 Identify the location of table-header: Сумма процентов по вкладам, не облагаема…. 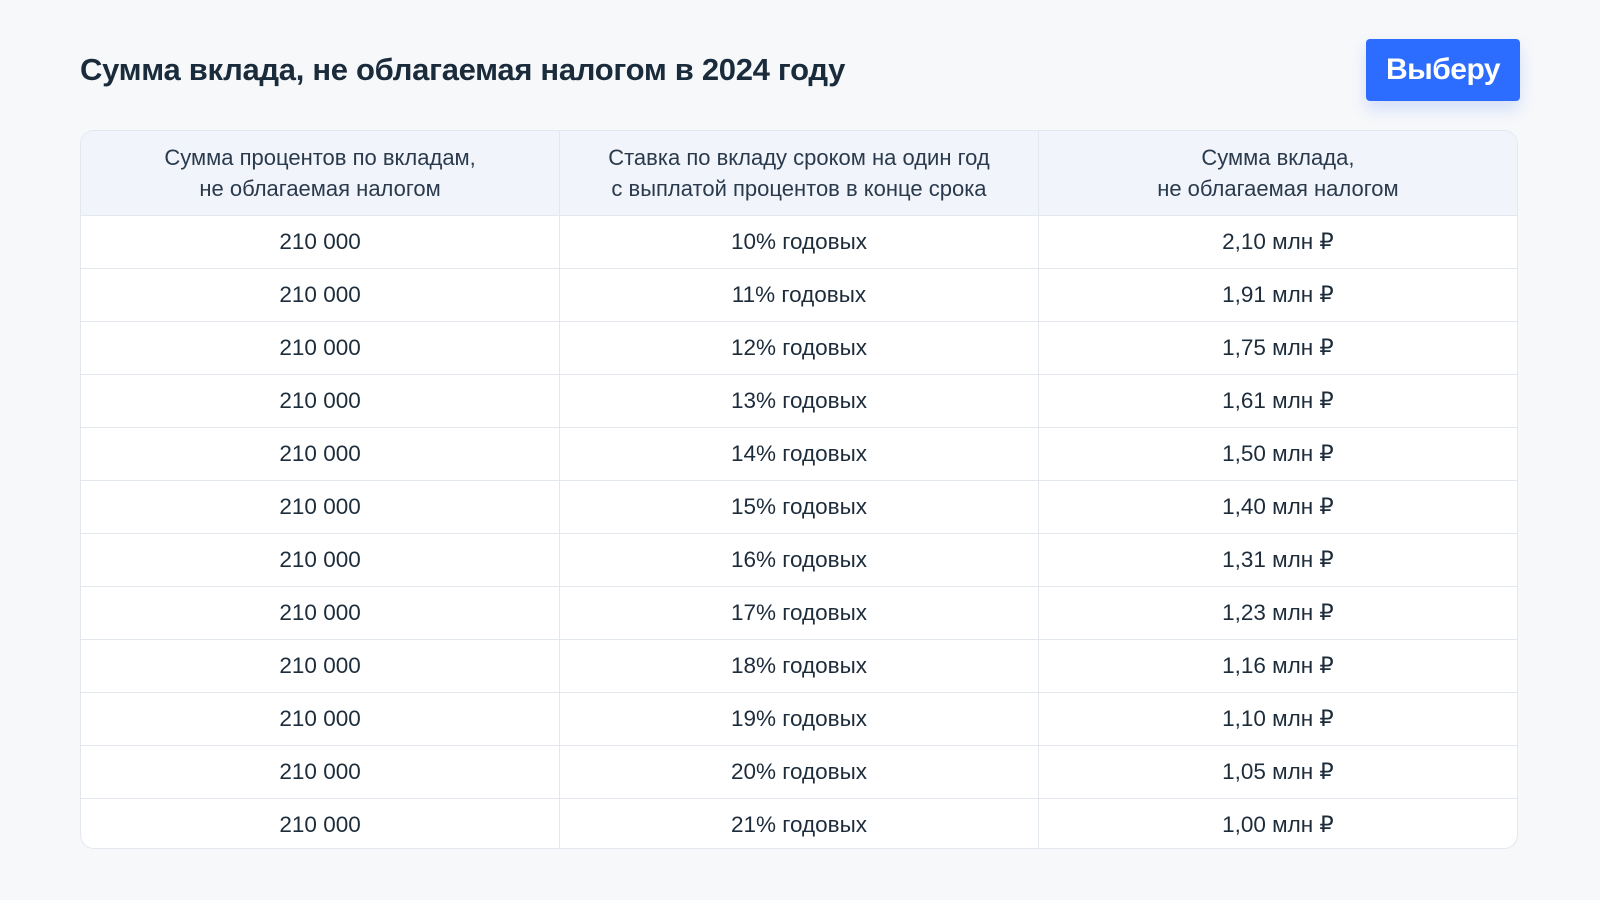
(799, 173).